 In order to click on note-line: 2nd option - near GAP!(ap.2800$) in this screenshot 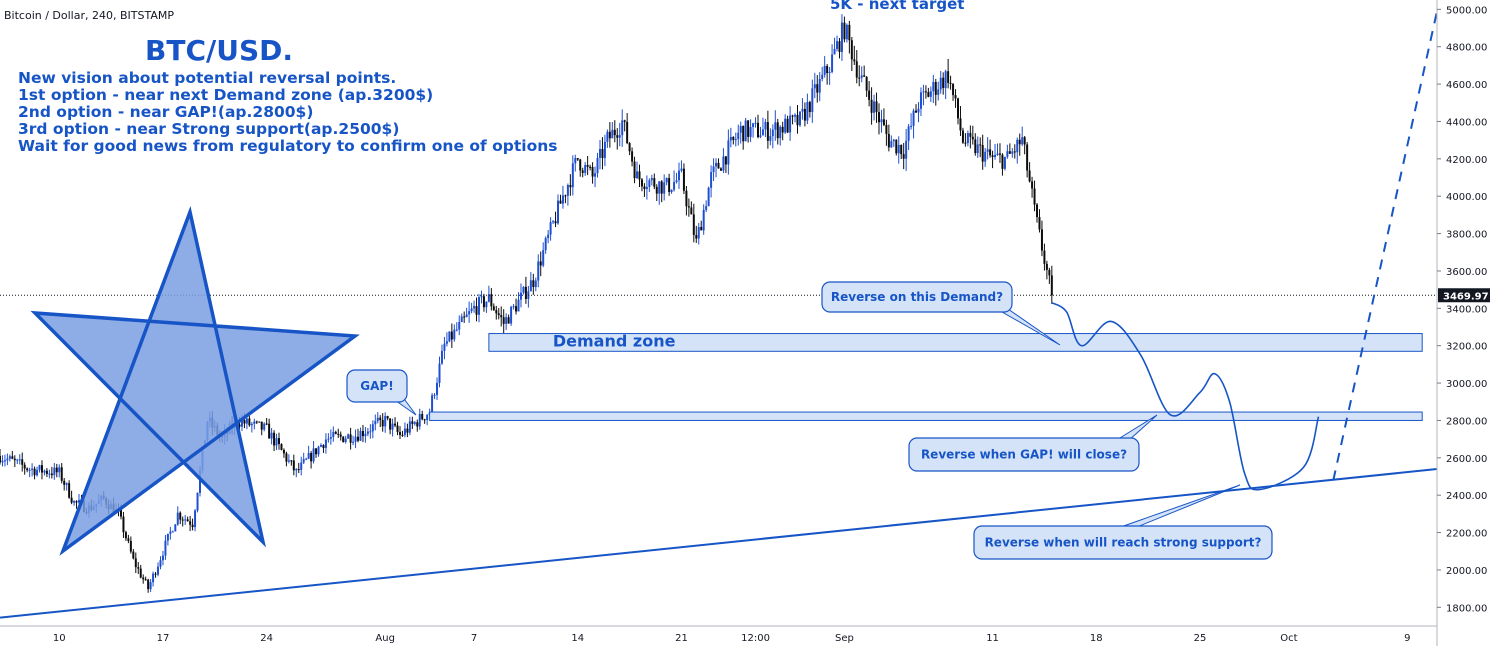, I will do `click(166, 112)`.